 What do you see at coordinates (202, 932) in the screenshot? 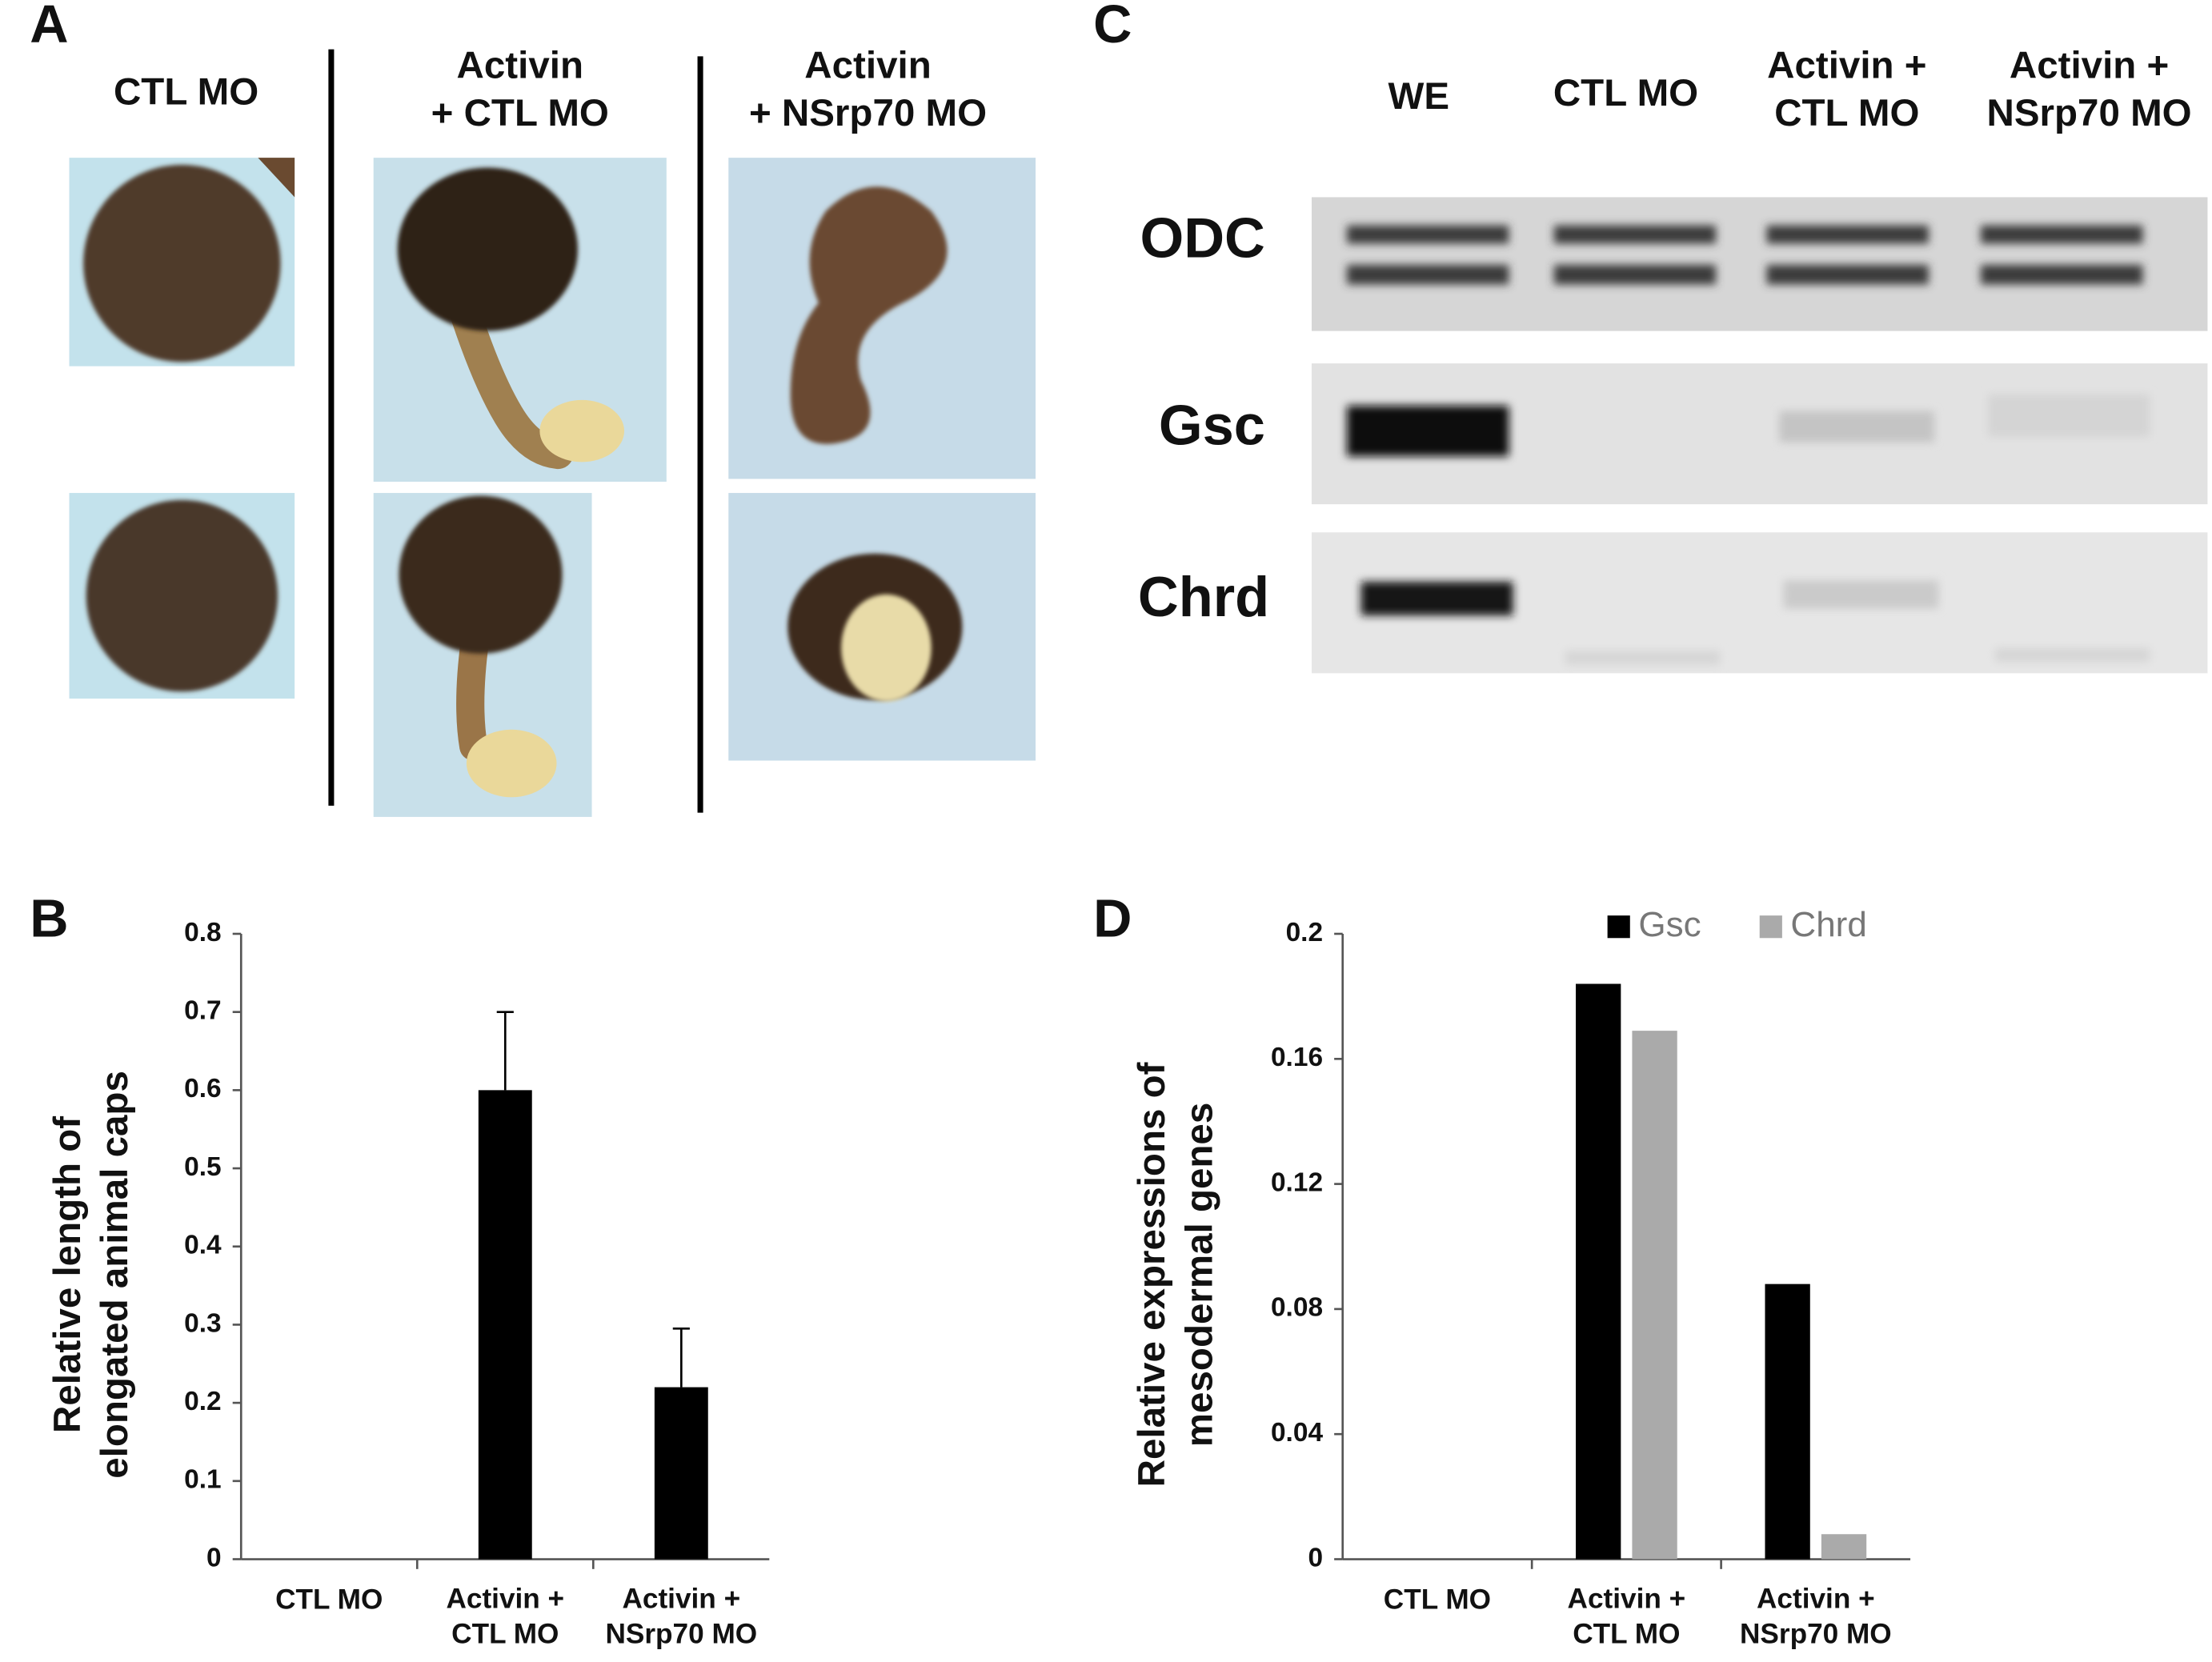
I see `y-tick-label: 0.8` at bounding box center [202, 932].